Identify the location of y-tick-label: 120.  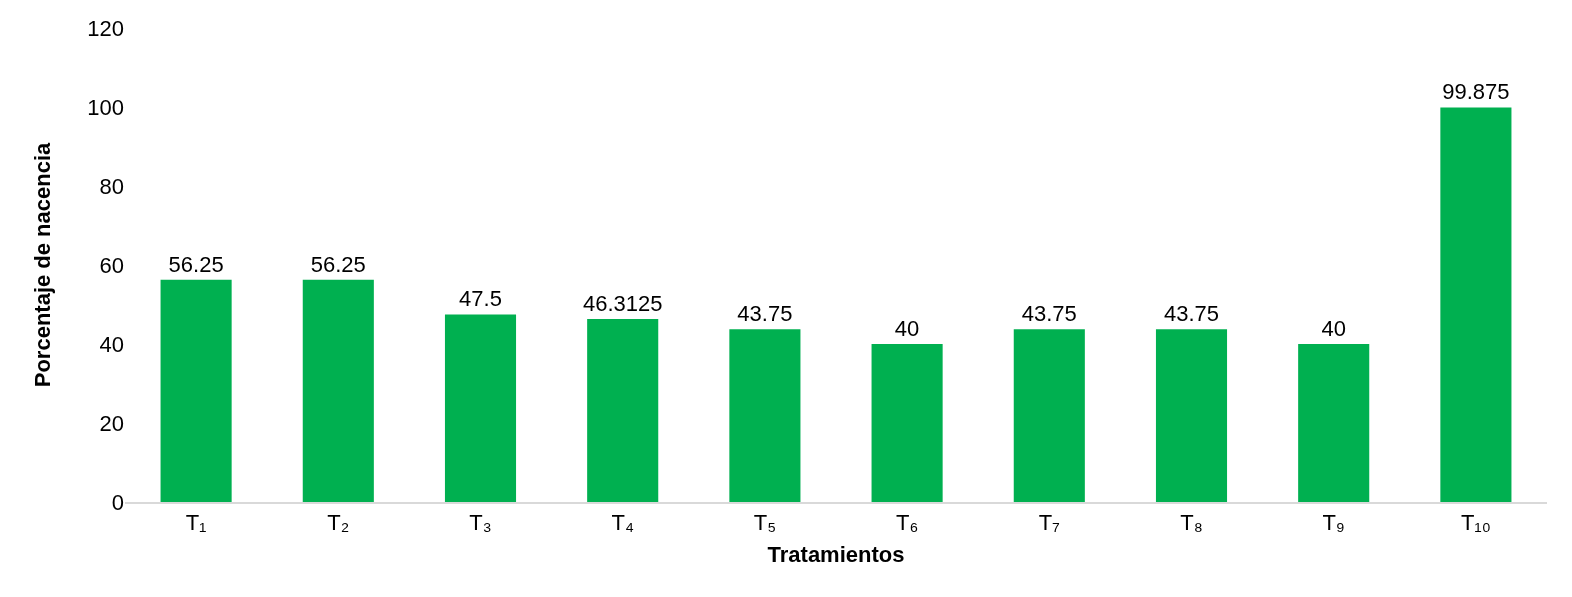
(105, 28).